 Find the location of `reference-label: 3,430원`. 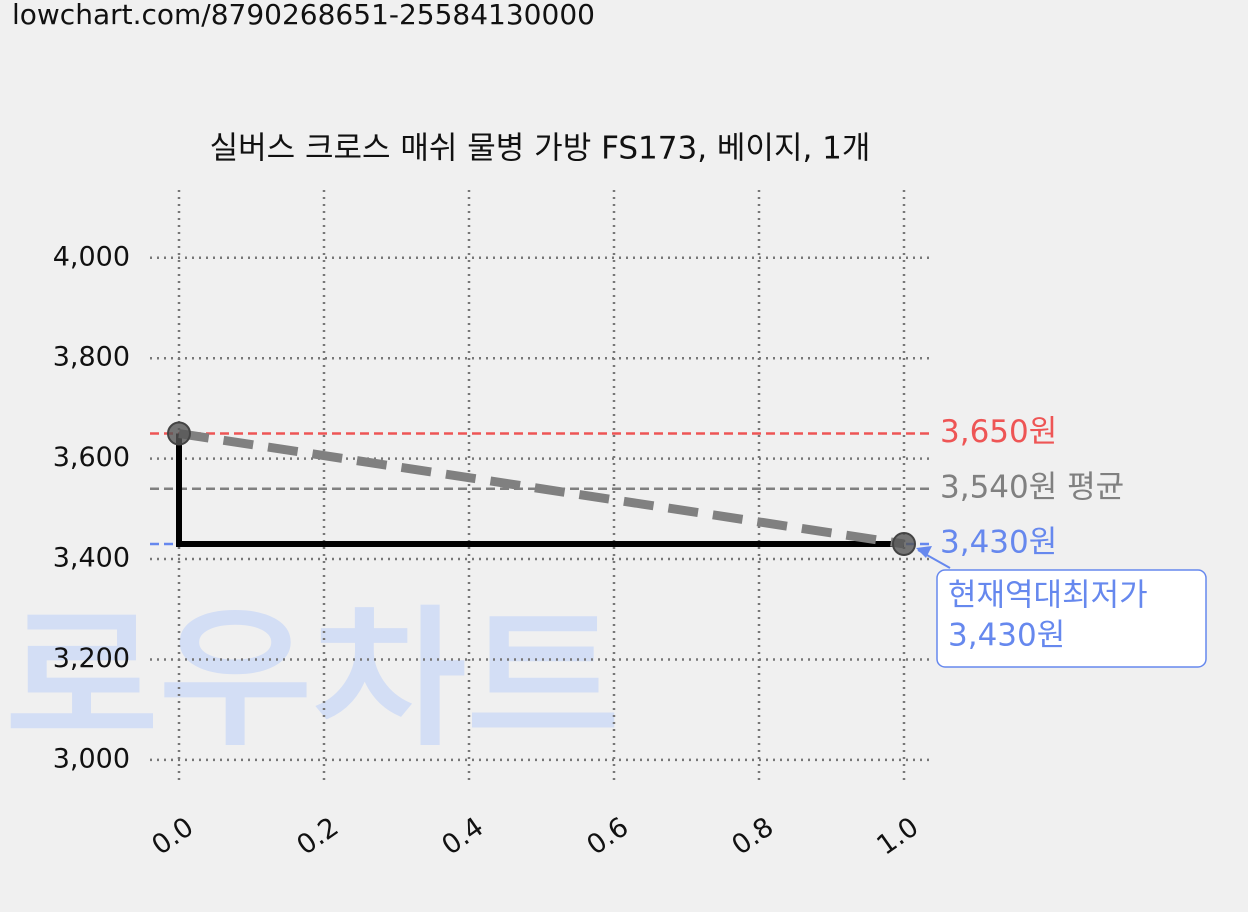

reference-label: 3,430원 is located at coordinates (998, 542).